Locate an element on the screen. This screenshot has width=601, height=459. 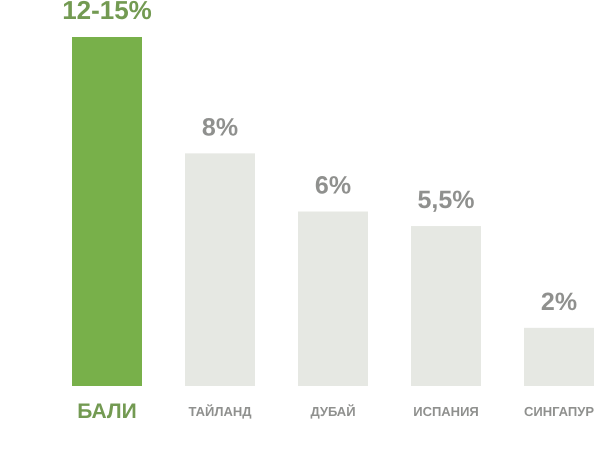
x-tick-label: БАЛИ is located at coordinates (107, 411).